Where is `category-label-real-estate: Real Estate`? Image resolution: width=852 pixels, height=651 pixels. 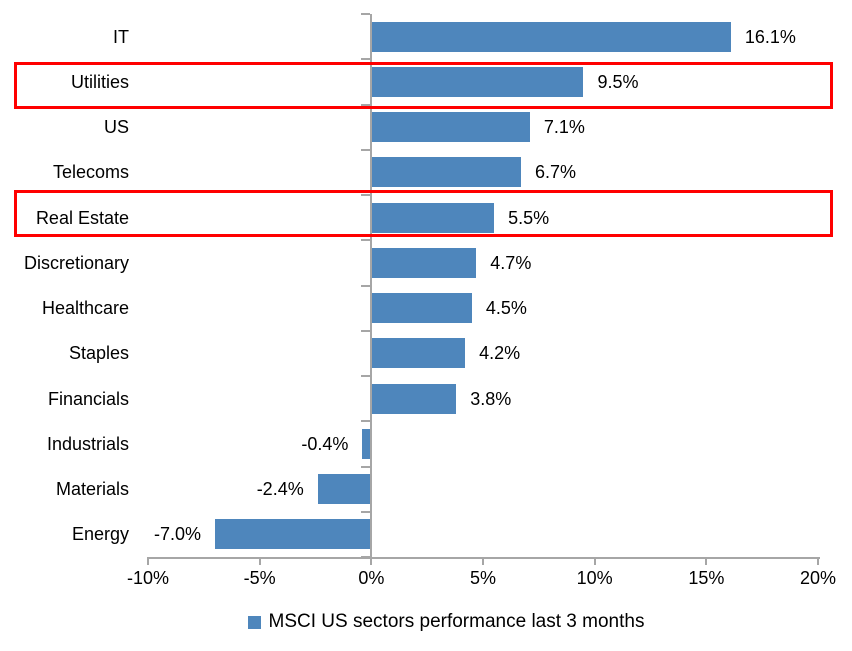
category-label-real-estate: Real Estate is located at coordinates (82, 217).